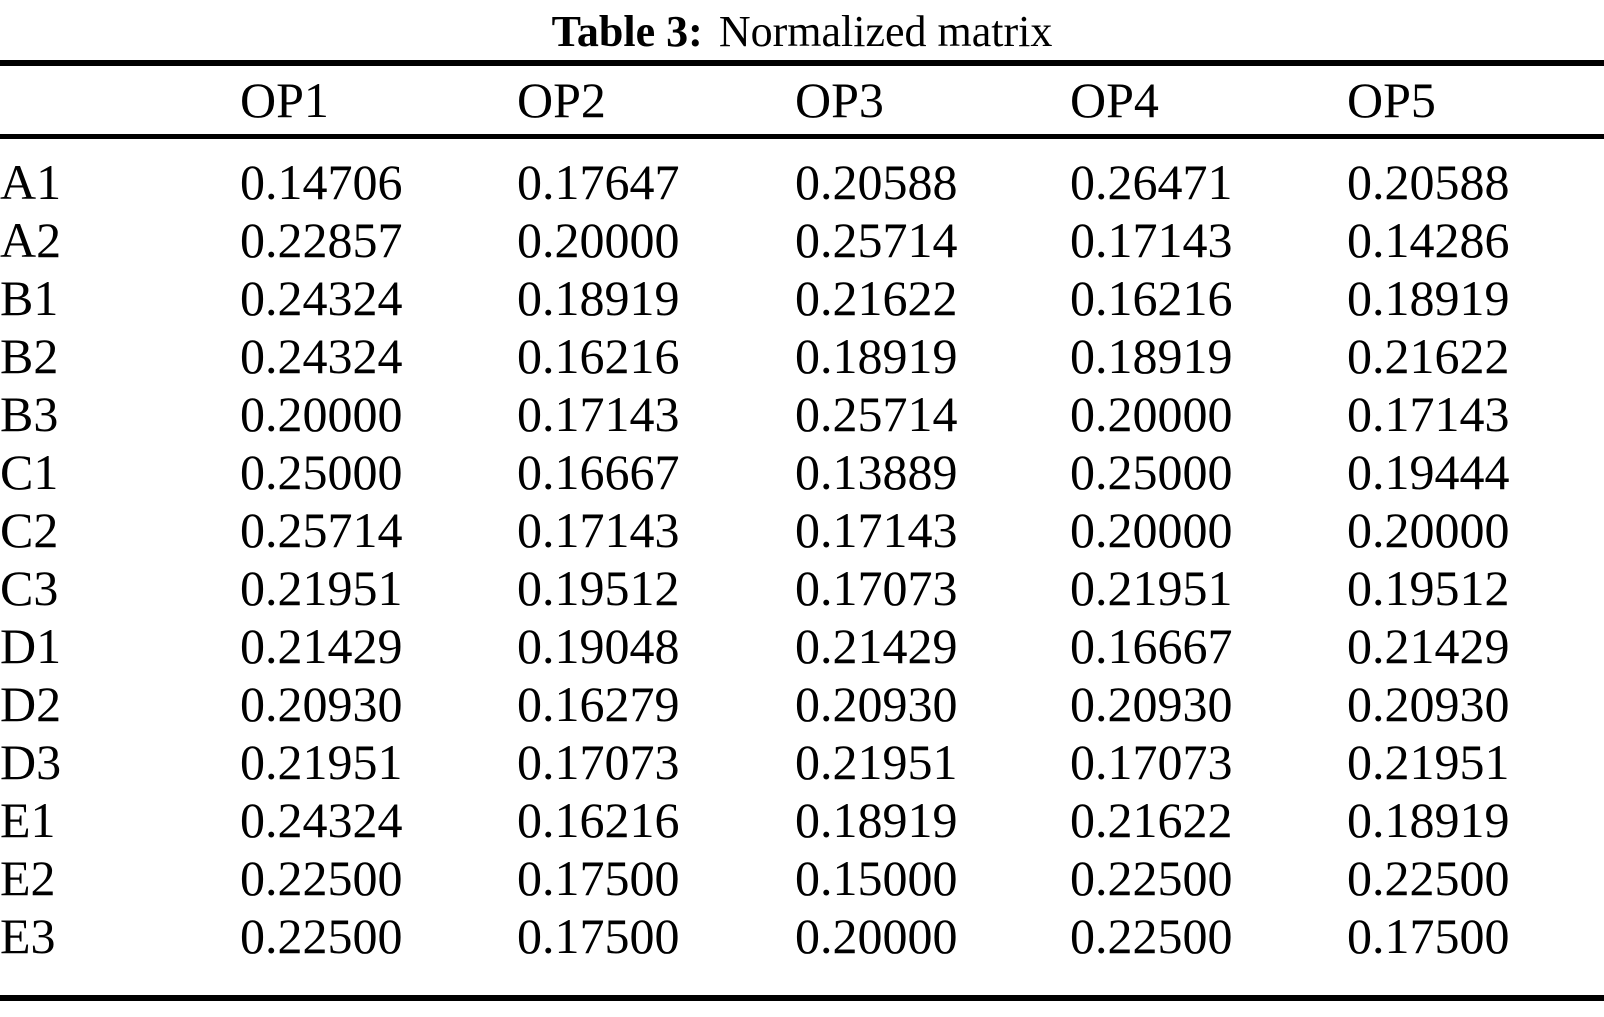  Describe the element at coordinates (29, 588) in the screenshot. I see `row-label: C3` at that location.